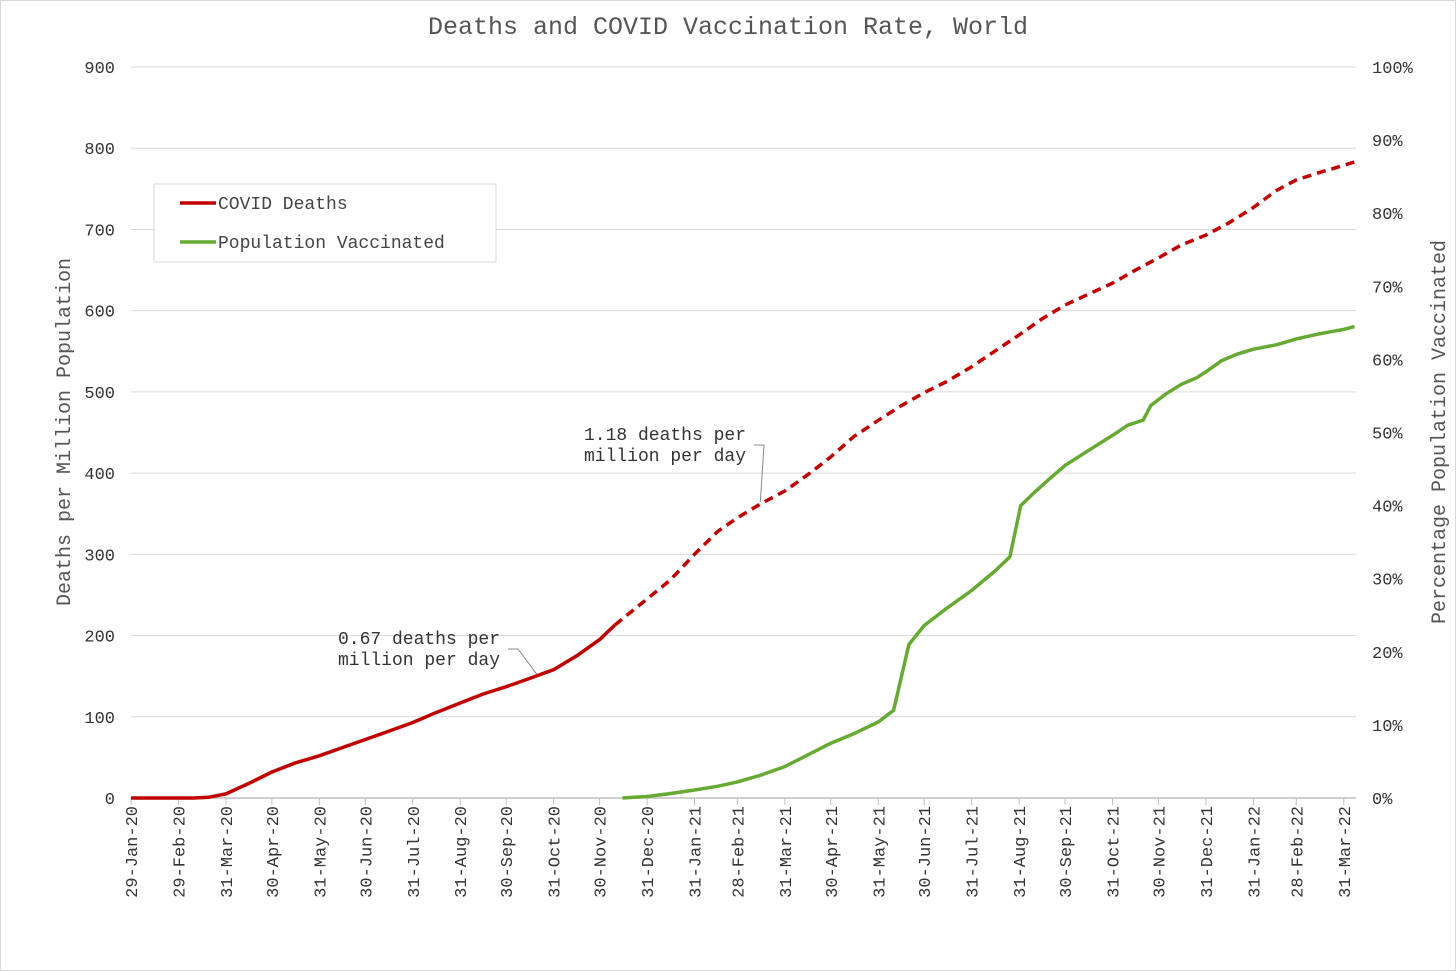  What do you see at coordinates (99, 231) in the screenshot?
I see `y-tick-label-left: 700` at bounding box center [99, 231].